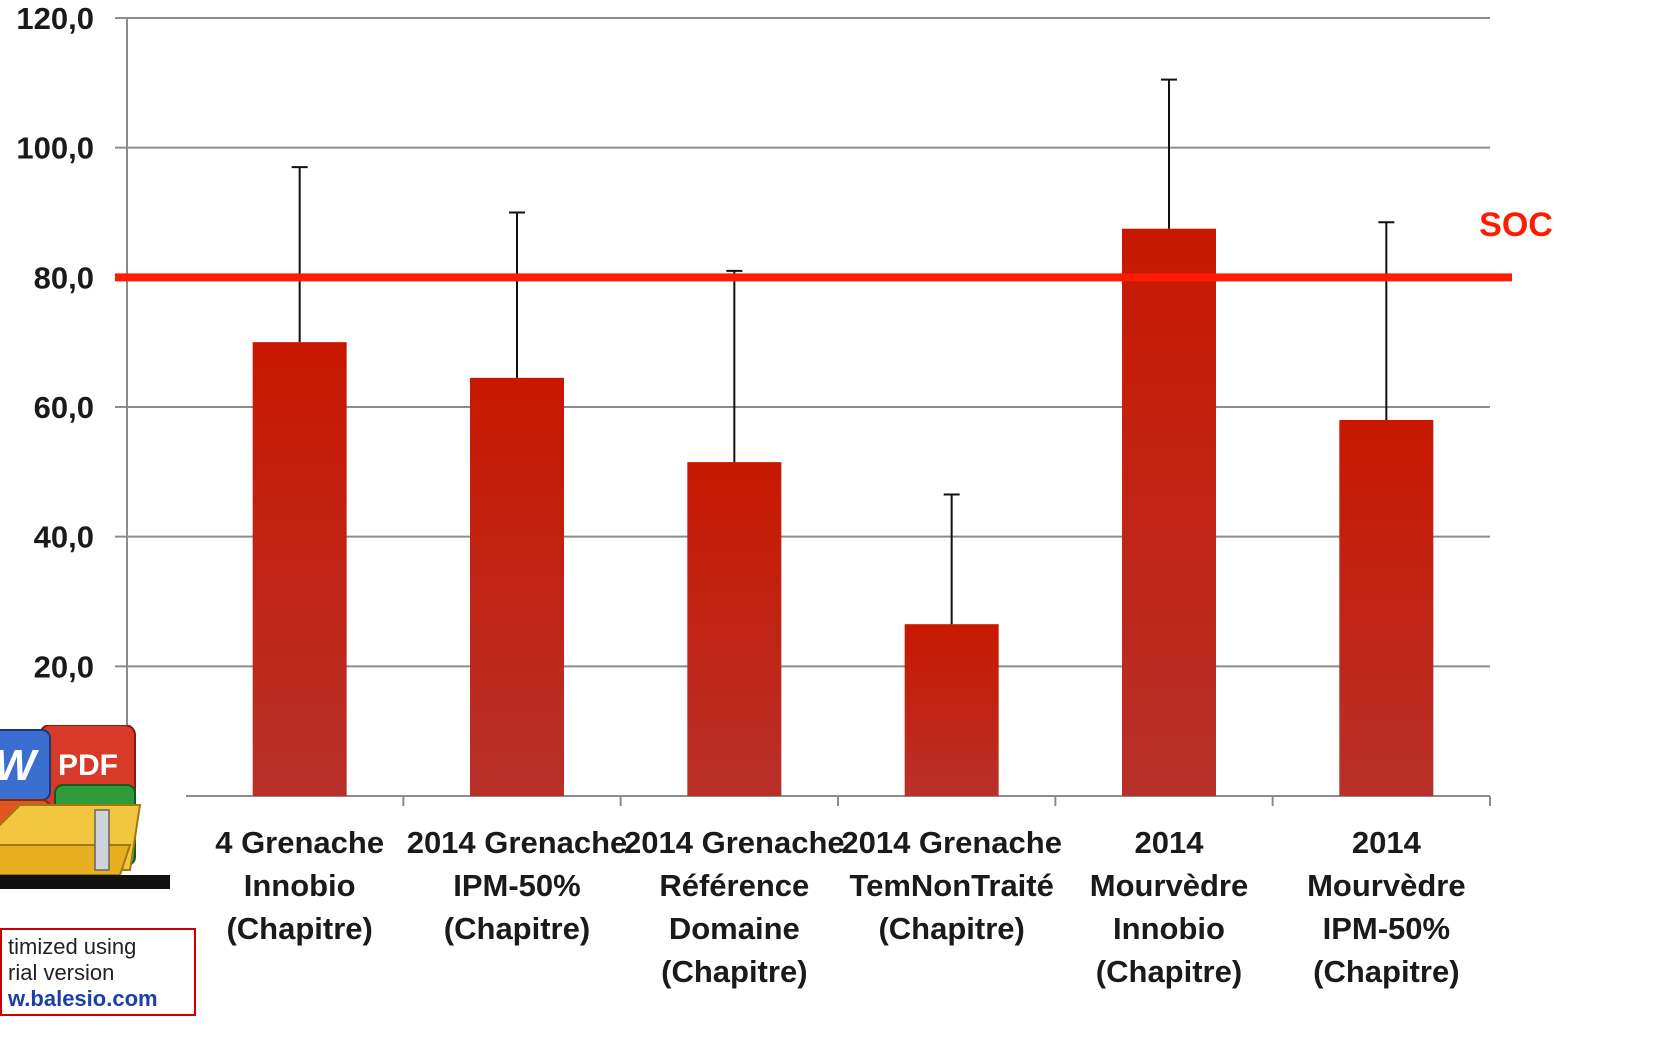 This screenshot has width=1661, height=1045. I want to click on watermark-line-2: rial version, so click(61, 972).